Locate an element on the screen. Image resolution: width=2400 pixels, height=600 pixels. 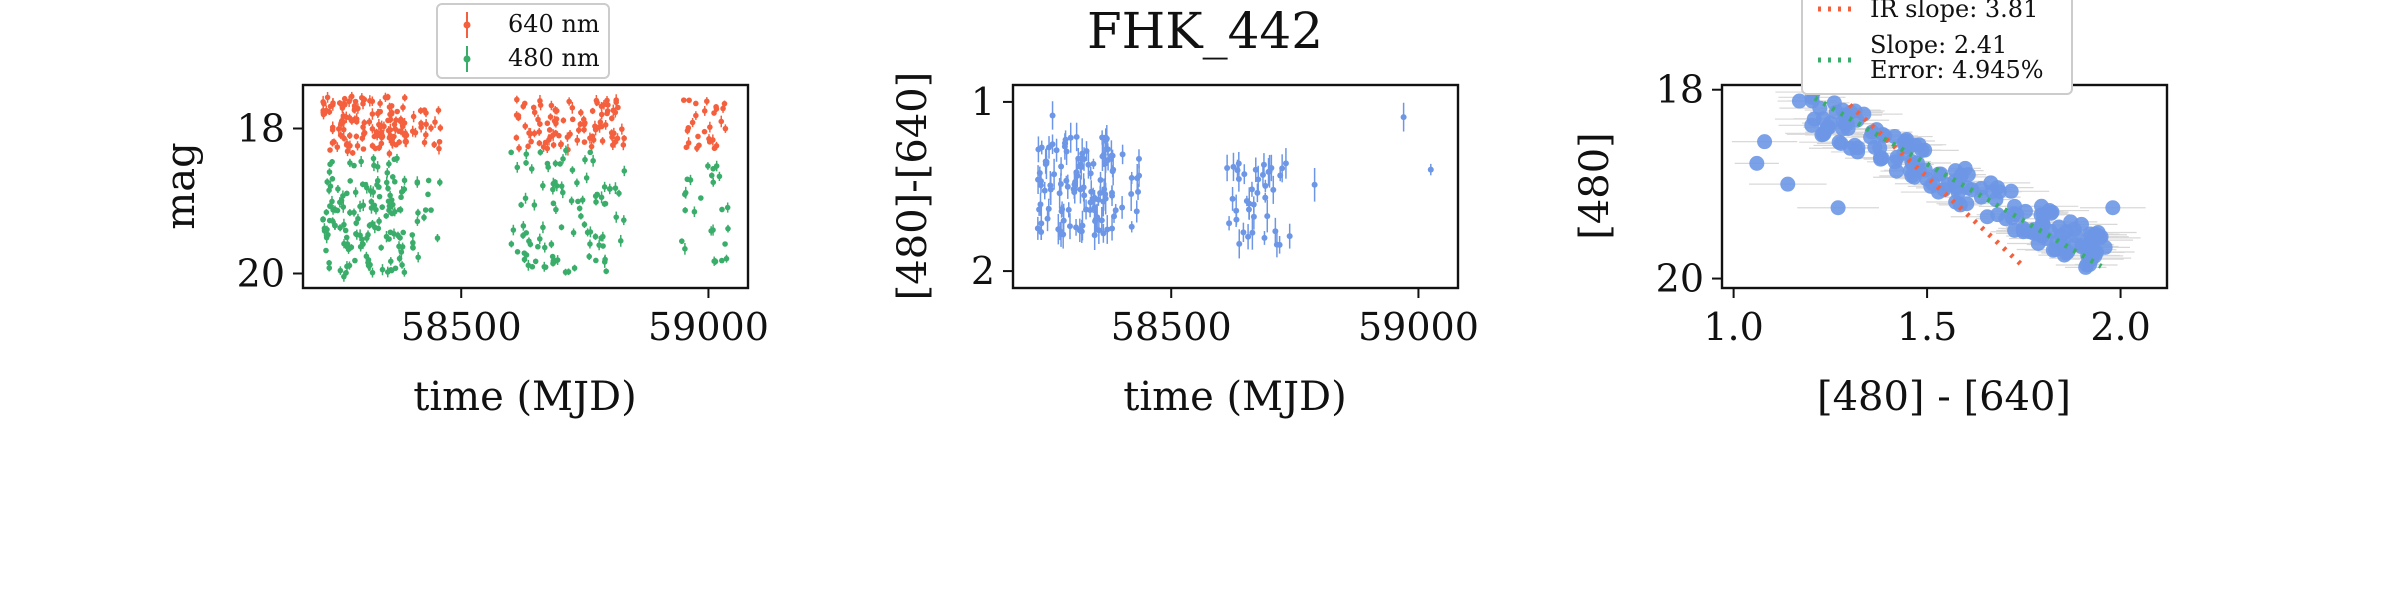
legend-ir-slope-label: IR slope: 3.81 is located at coordinates (1954, 11).